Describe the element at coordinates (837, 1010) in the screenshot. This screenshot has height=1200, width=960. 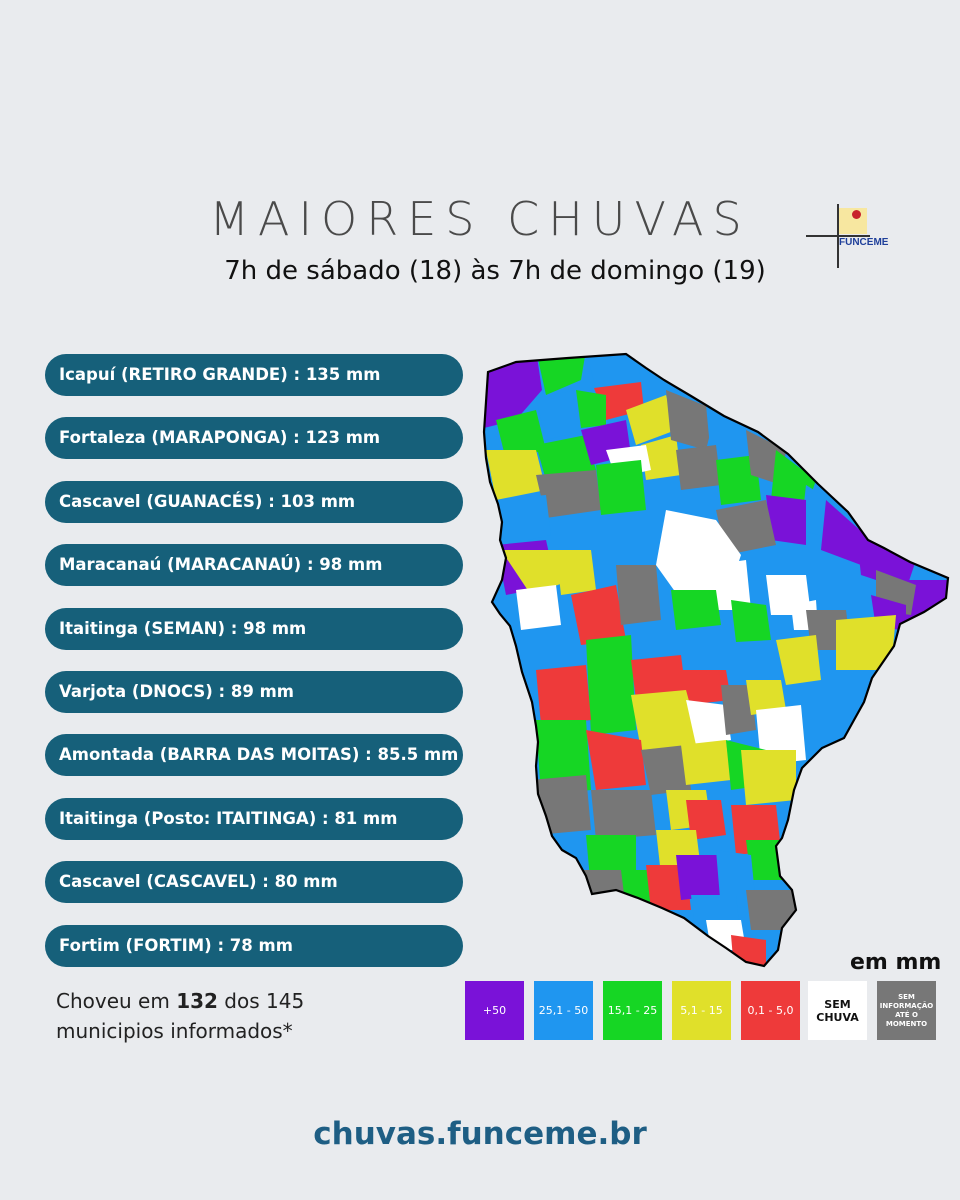
I see `legend-class-no-rain: SEM CHUVA` at that location.